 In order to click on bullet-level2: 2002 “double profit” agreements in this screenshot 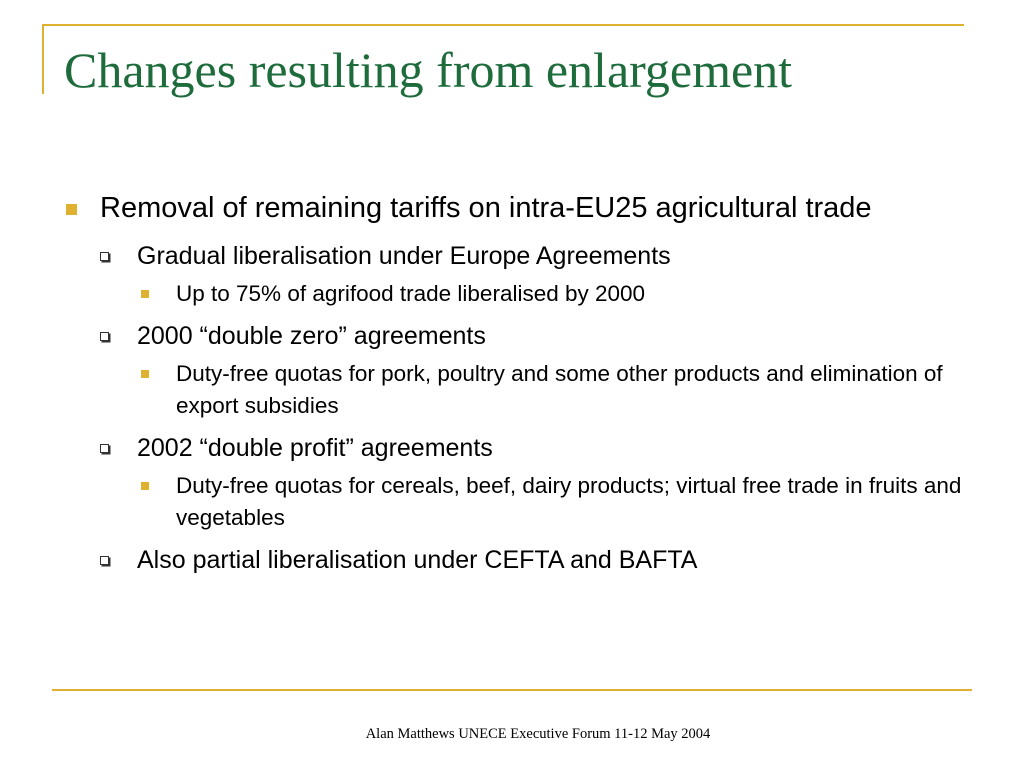, I will do `click(512, 448)`.